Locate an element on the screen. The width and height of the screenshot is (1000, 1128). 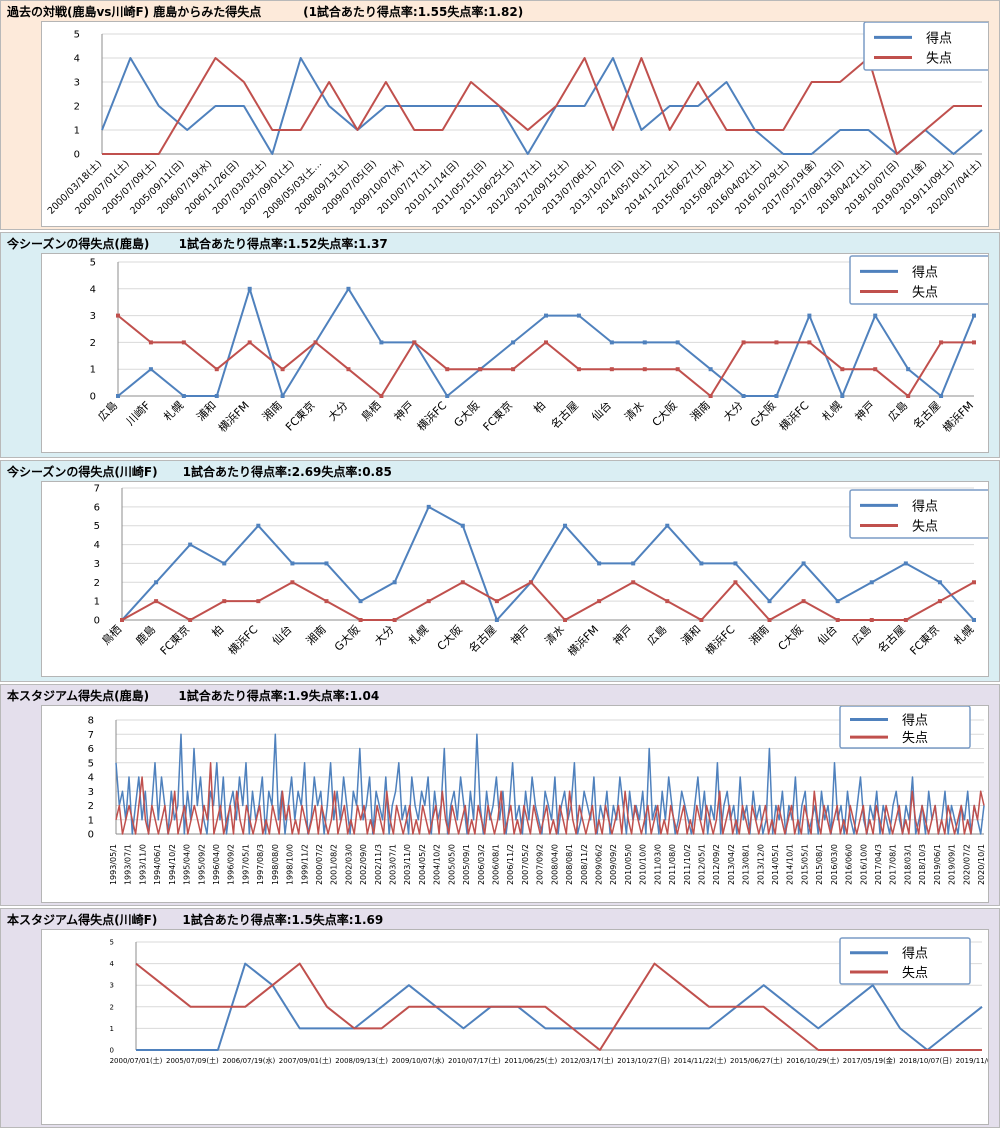
x-tick-label: 1993/05/1 is located at coordinates (113, 864).